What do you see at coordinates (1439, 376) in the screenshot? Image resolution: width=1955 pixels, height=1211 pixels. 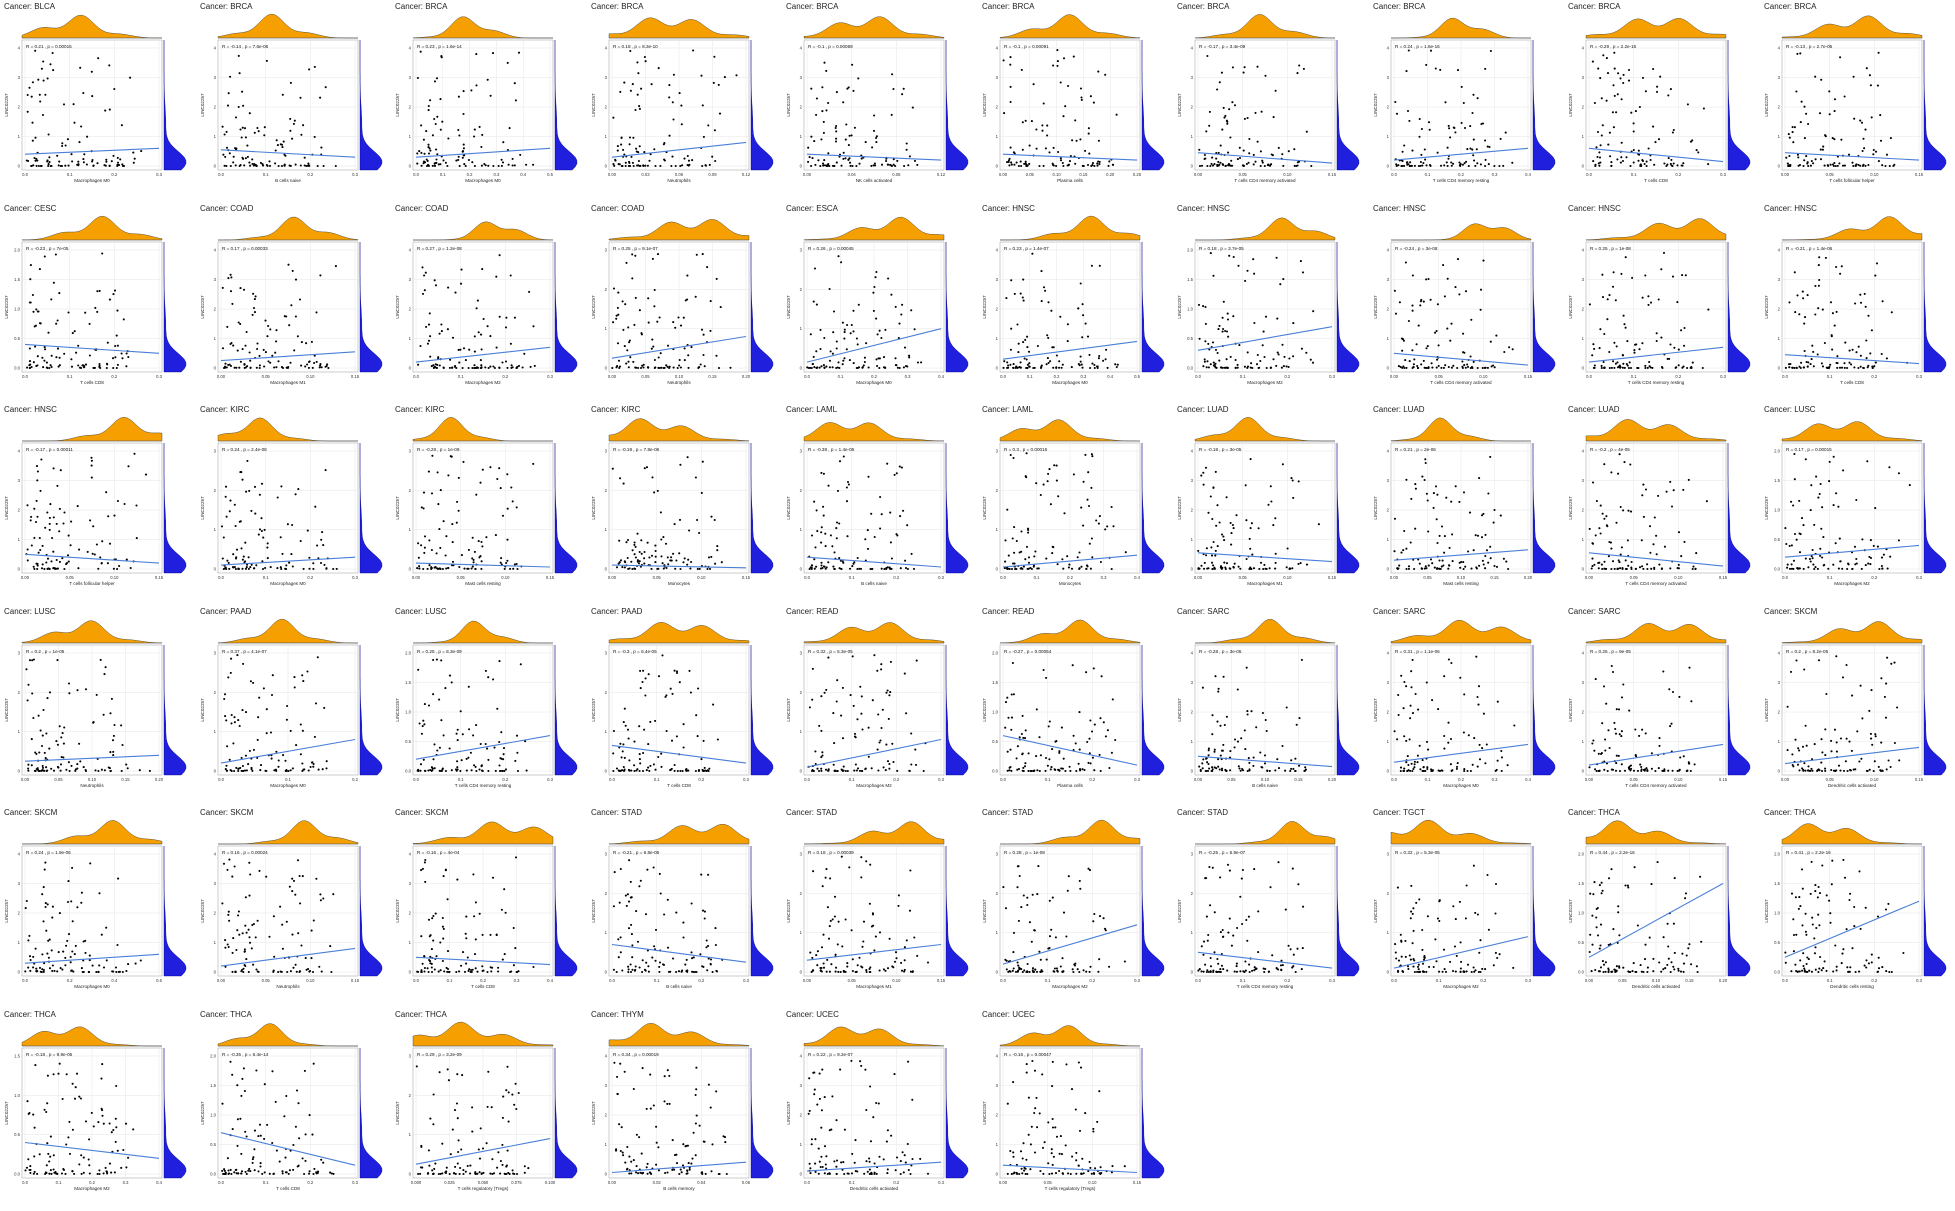 I see `x-tick-label: 0.05` at bounding box center [1439, 376].